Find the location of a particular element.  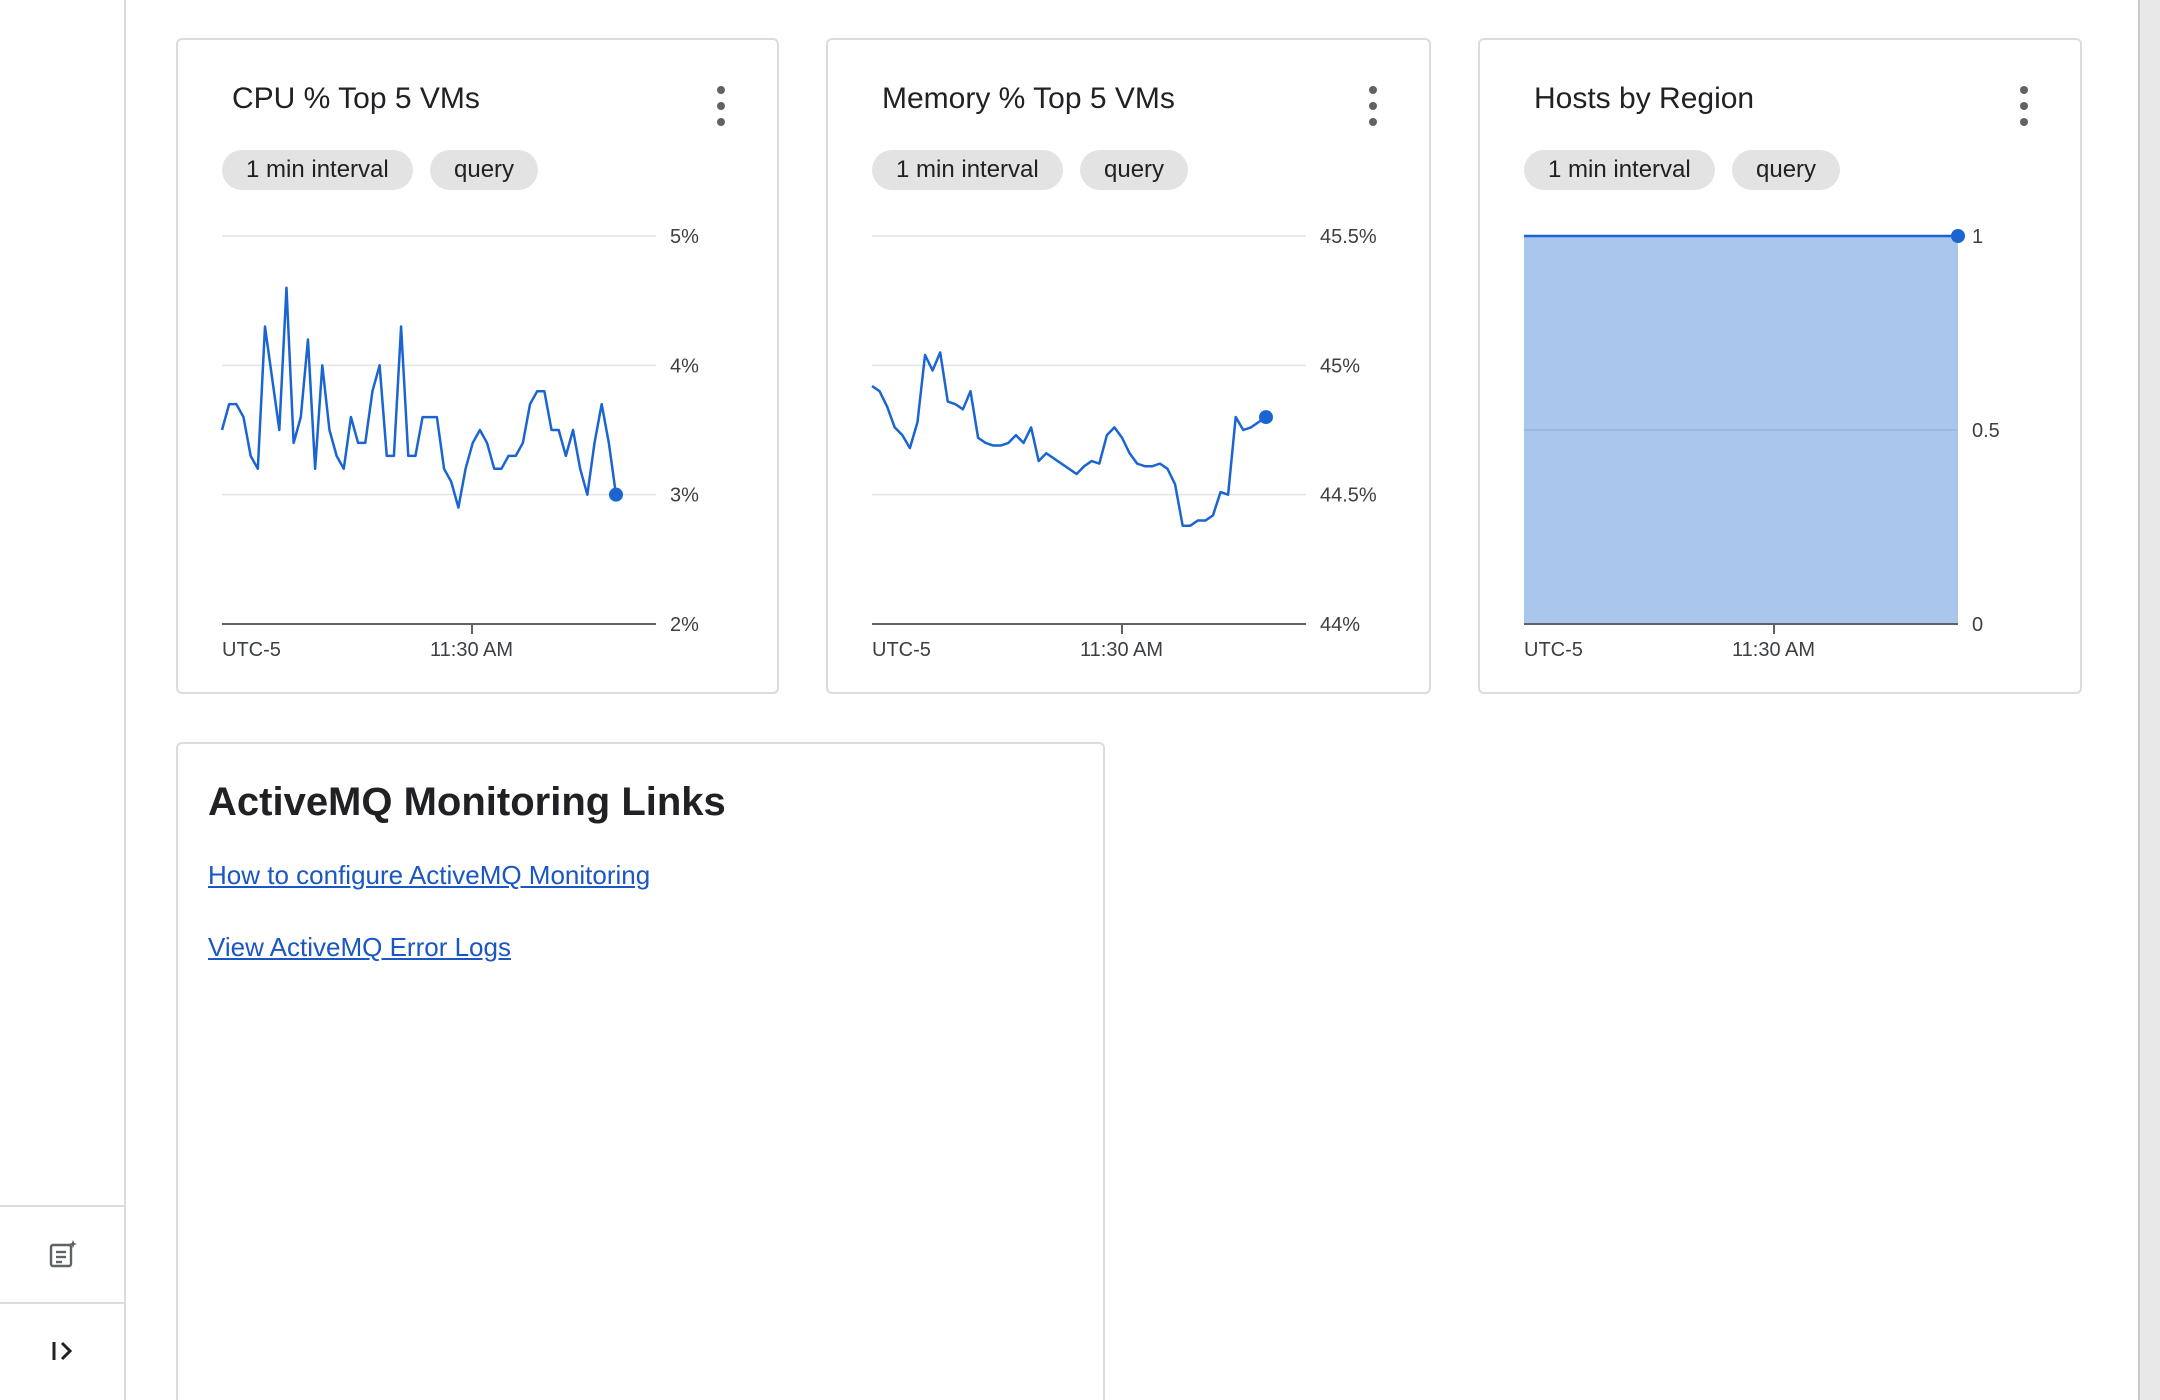

card-title: Hosts by Region is located at coordinates (1644, 98).